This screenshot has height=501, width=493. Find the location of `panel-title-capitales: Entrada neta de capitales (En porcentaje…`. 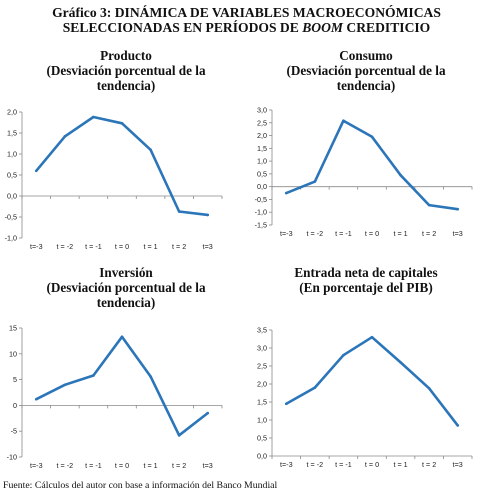

panel-title-capitales: Entrada neta de capitales (En porcentaje… is located at coordinates (366, 280).